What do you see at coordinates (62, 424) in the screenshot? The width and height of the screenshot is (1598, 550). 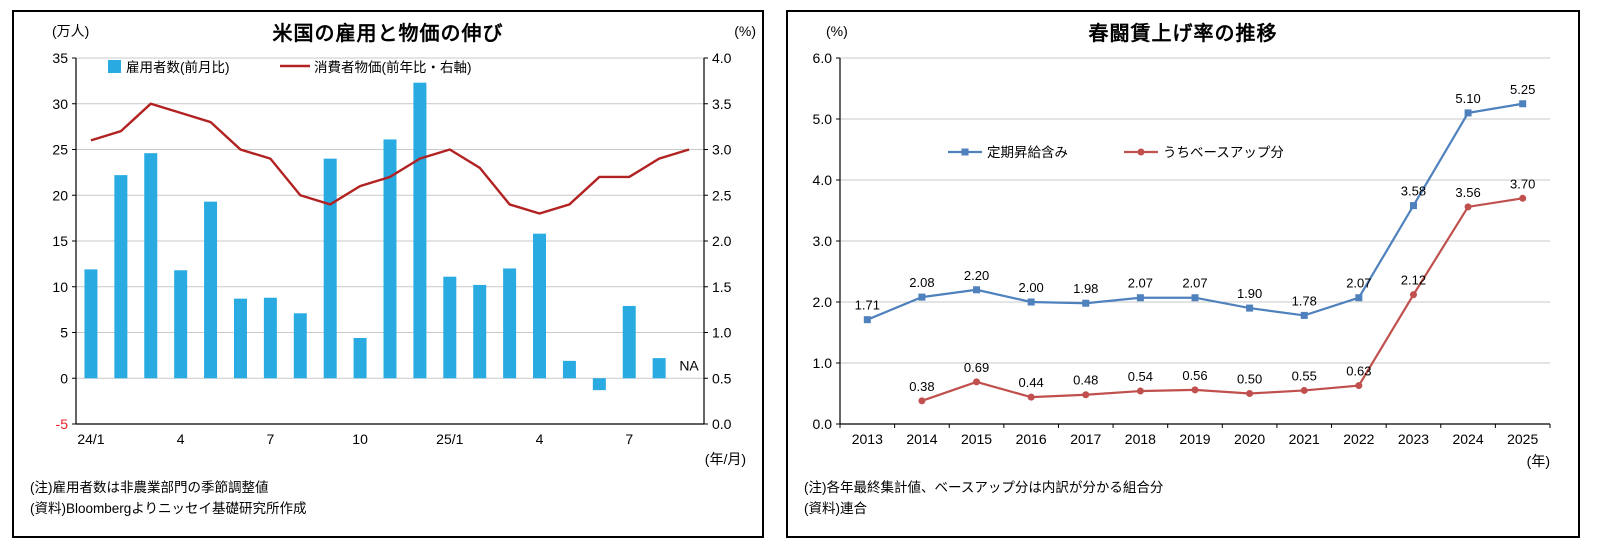 I see `left-axis-tick-label: -5` at bounding box center [62, 424].